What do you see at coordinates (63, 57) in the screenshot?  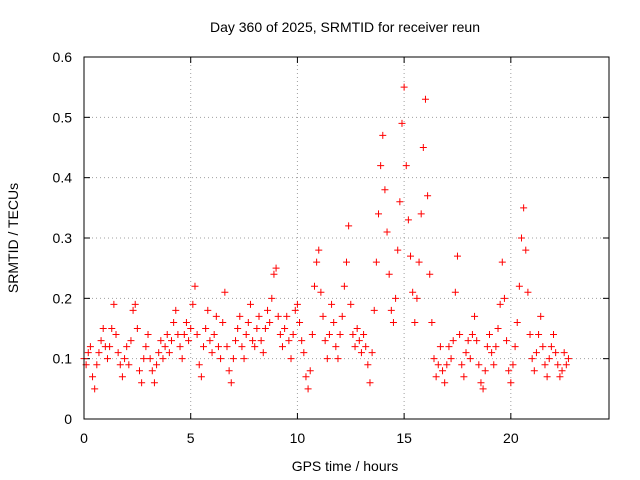 I see `y-tick-label: 0.6` at bounding box center [63, 57].